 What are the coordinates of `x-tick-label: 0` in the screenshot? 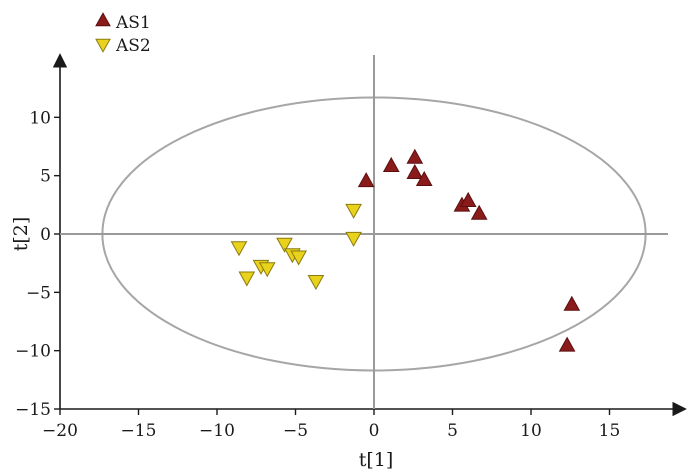 It's located at (374, 431).